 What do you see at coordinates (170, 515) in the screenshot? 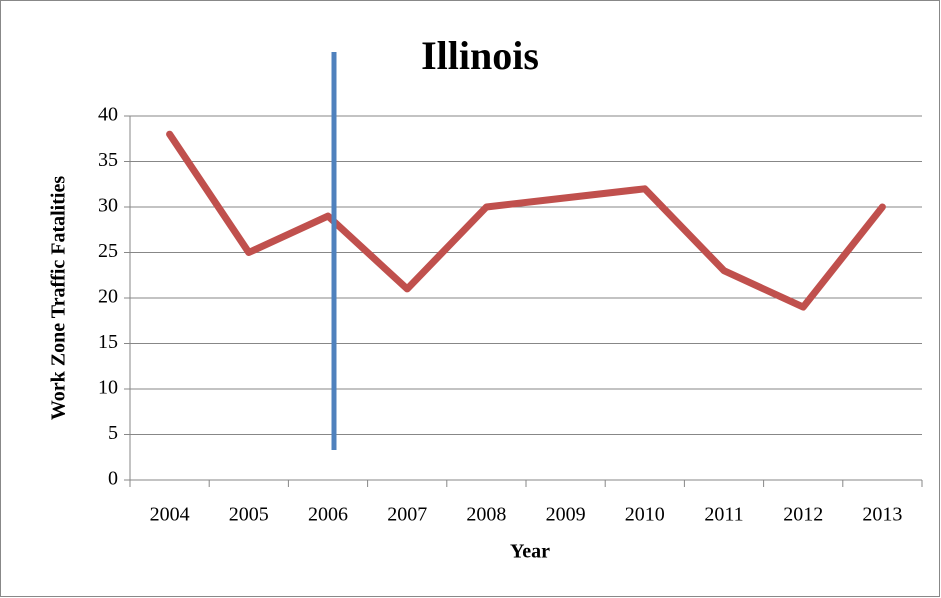
I see `x-tick-label: 2004` at bounding box center [170, 515].